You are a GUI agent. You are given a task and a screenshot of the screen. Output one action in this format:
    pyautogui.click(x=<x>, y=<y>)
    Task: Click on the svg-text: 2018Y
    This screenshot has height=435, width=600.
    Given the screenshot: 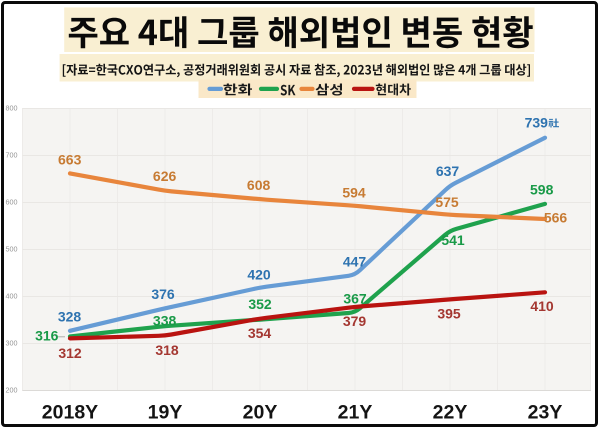 What is the action you would take?
    pyautogui.click(x=70, y=413)
    